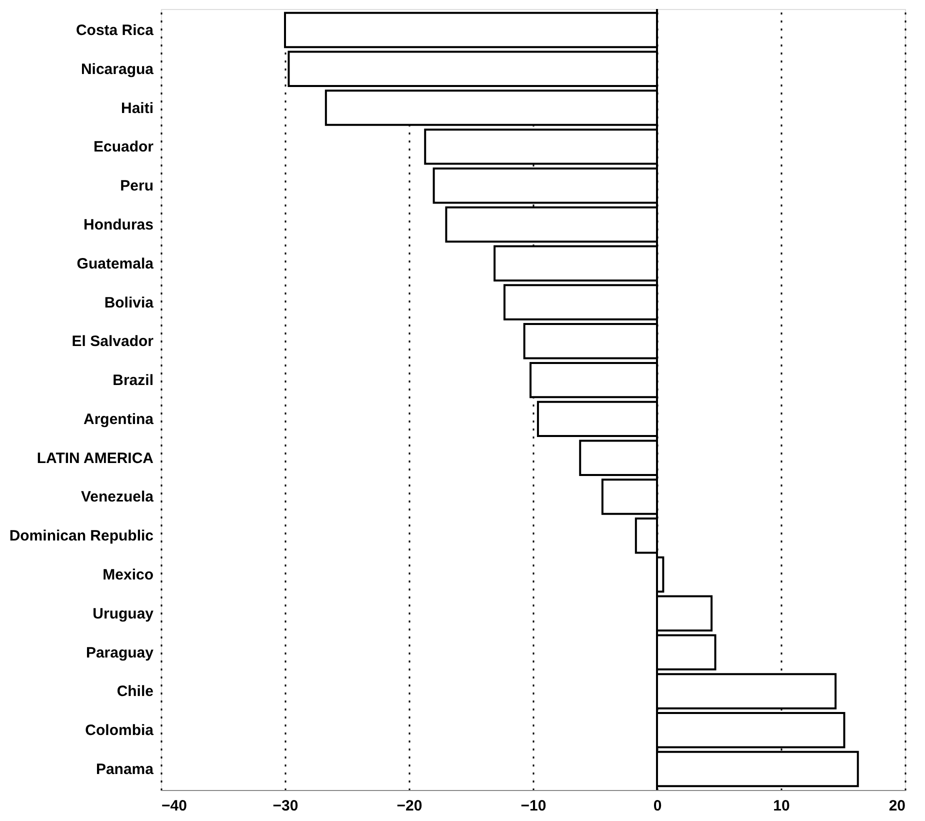  I want to click on x-tick-label: 20, so click(897, 806).